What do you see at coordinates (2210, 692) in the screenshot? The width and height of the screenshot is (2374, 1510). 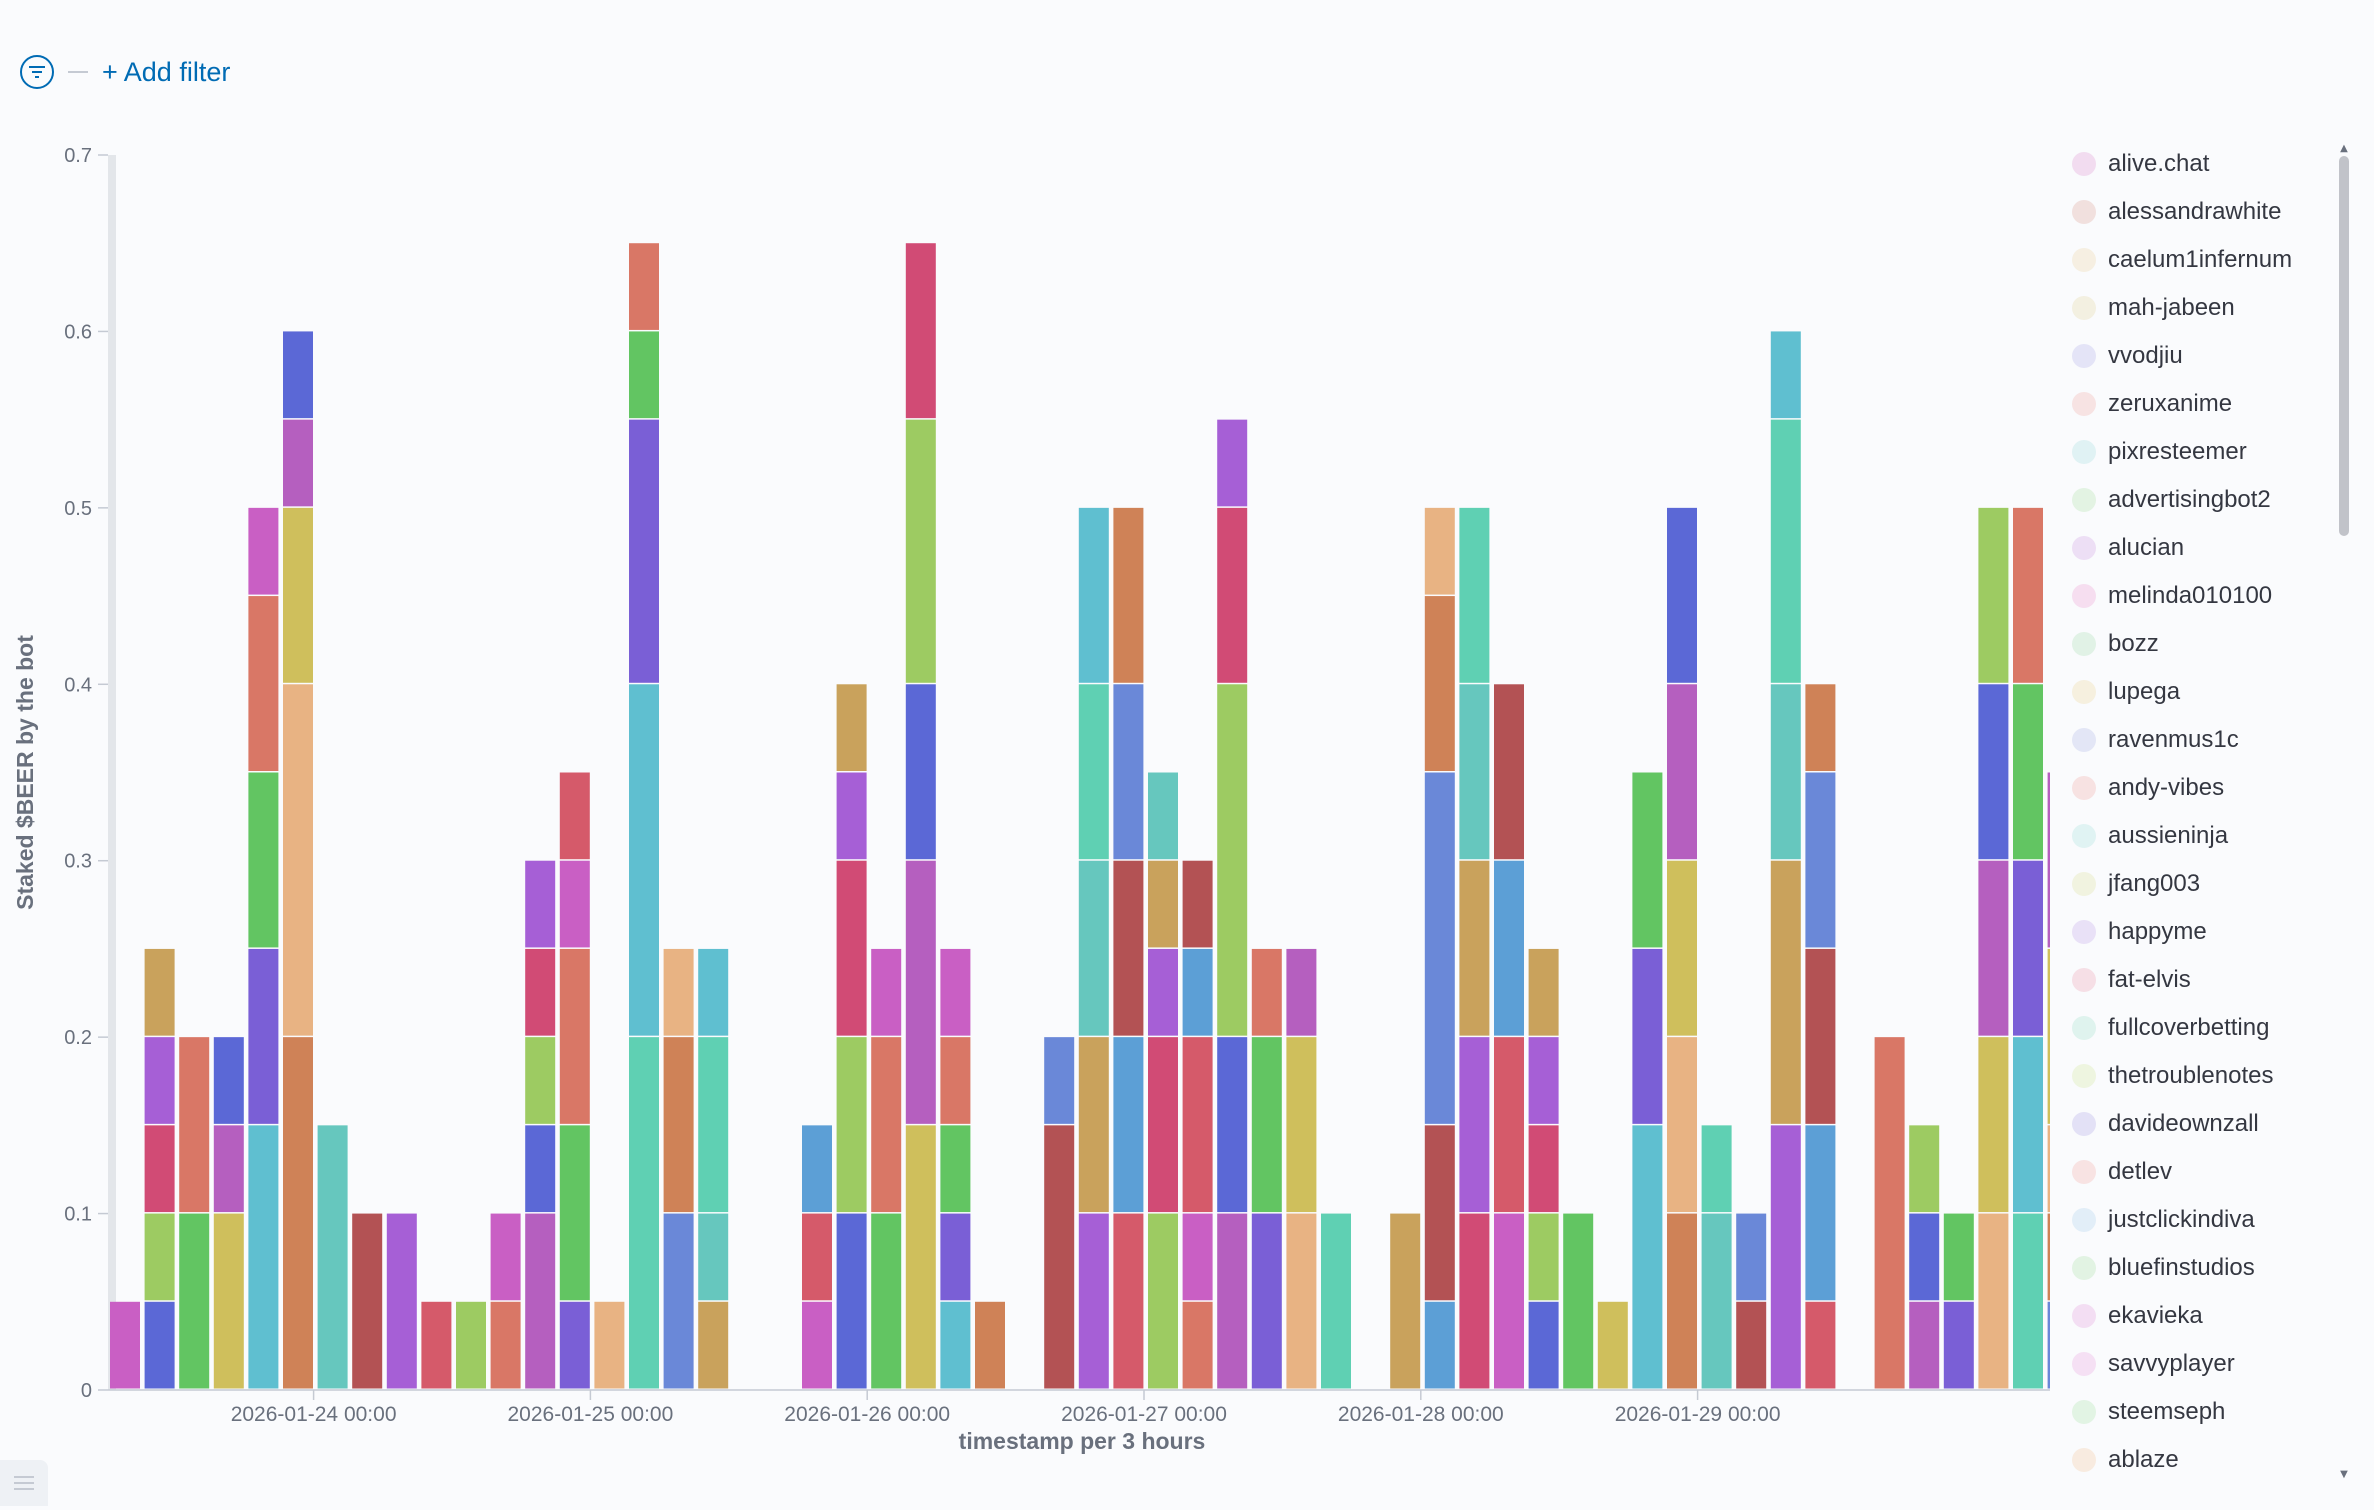 I see `legend-item: lupega` at bounding box center [2210, 692].